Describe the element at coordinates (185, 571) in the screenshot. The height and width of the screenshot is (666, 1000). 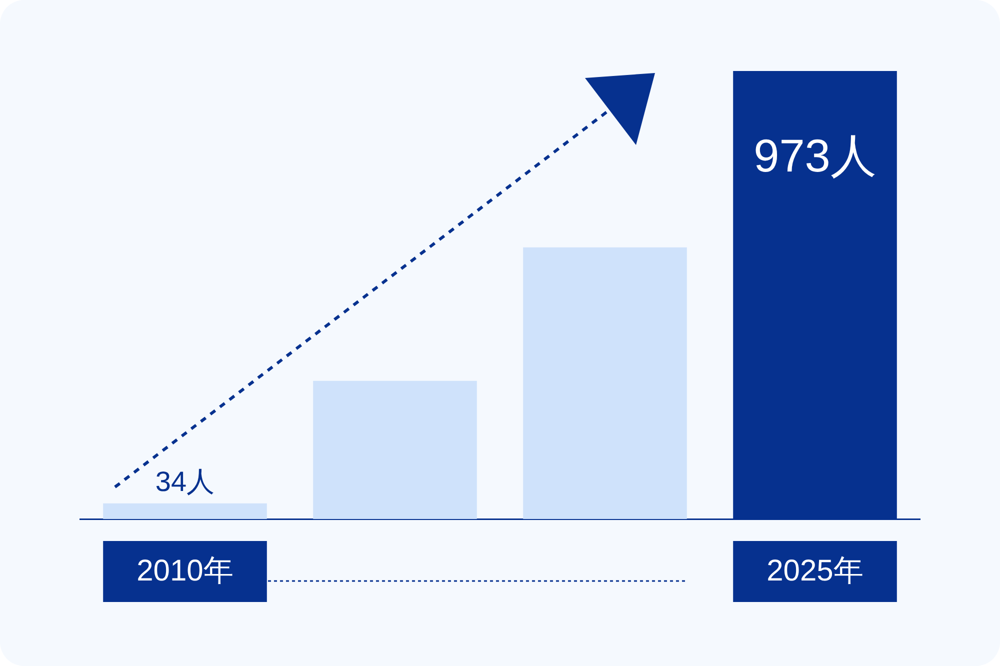
I see `x-tick-label: 2010年` at that location.